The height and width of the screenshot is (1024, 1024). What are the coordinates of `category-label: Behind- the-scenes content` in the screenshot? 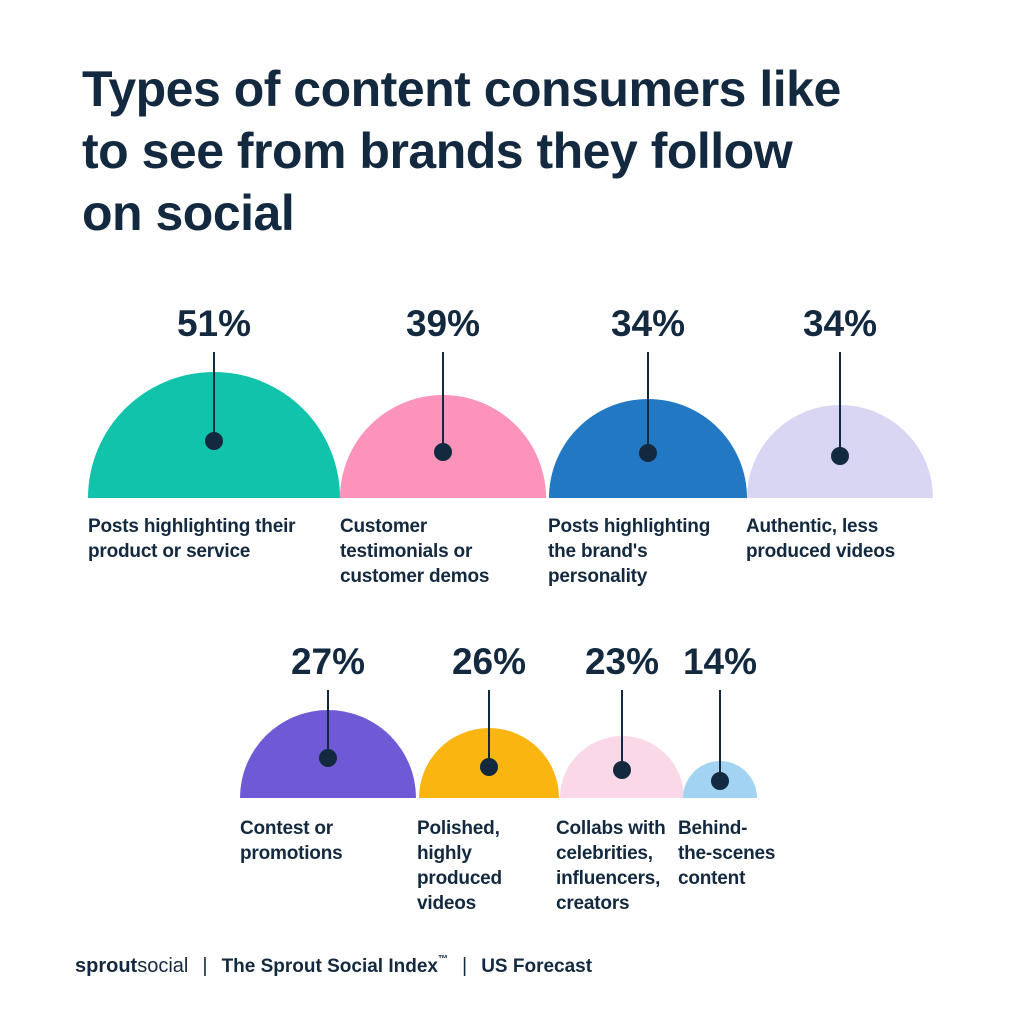 It's located at (727, 853).